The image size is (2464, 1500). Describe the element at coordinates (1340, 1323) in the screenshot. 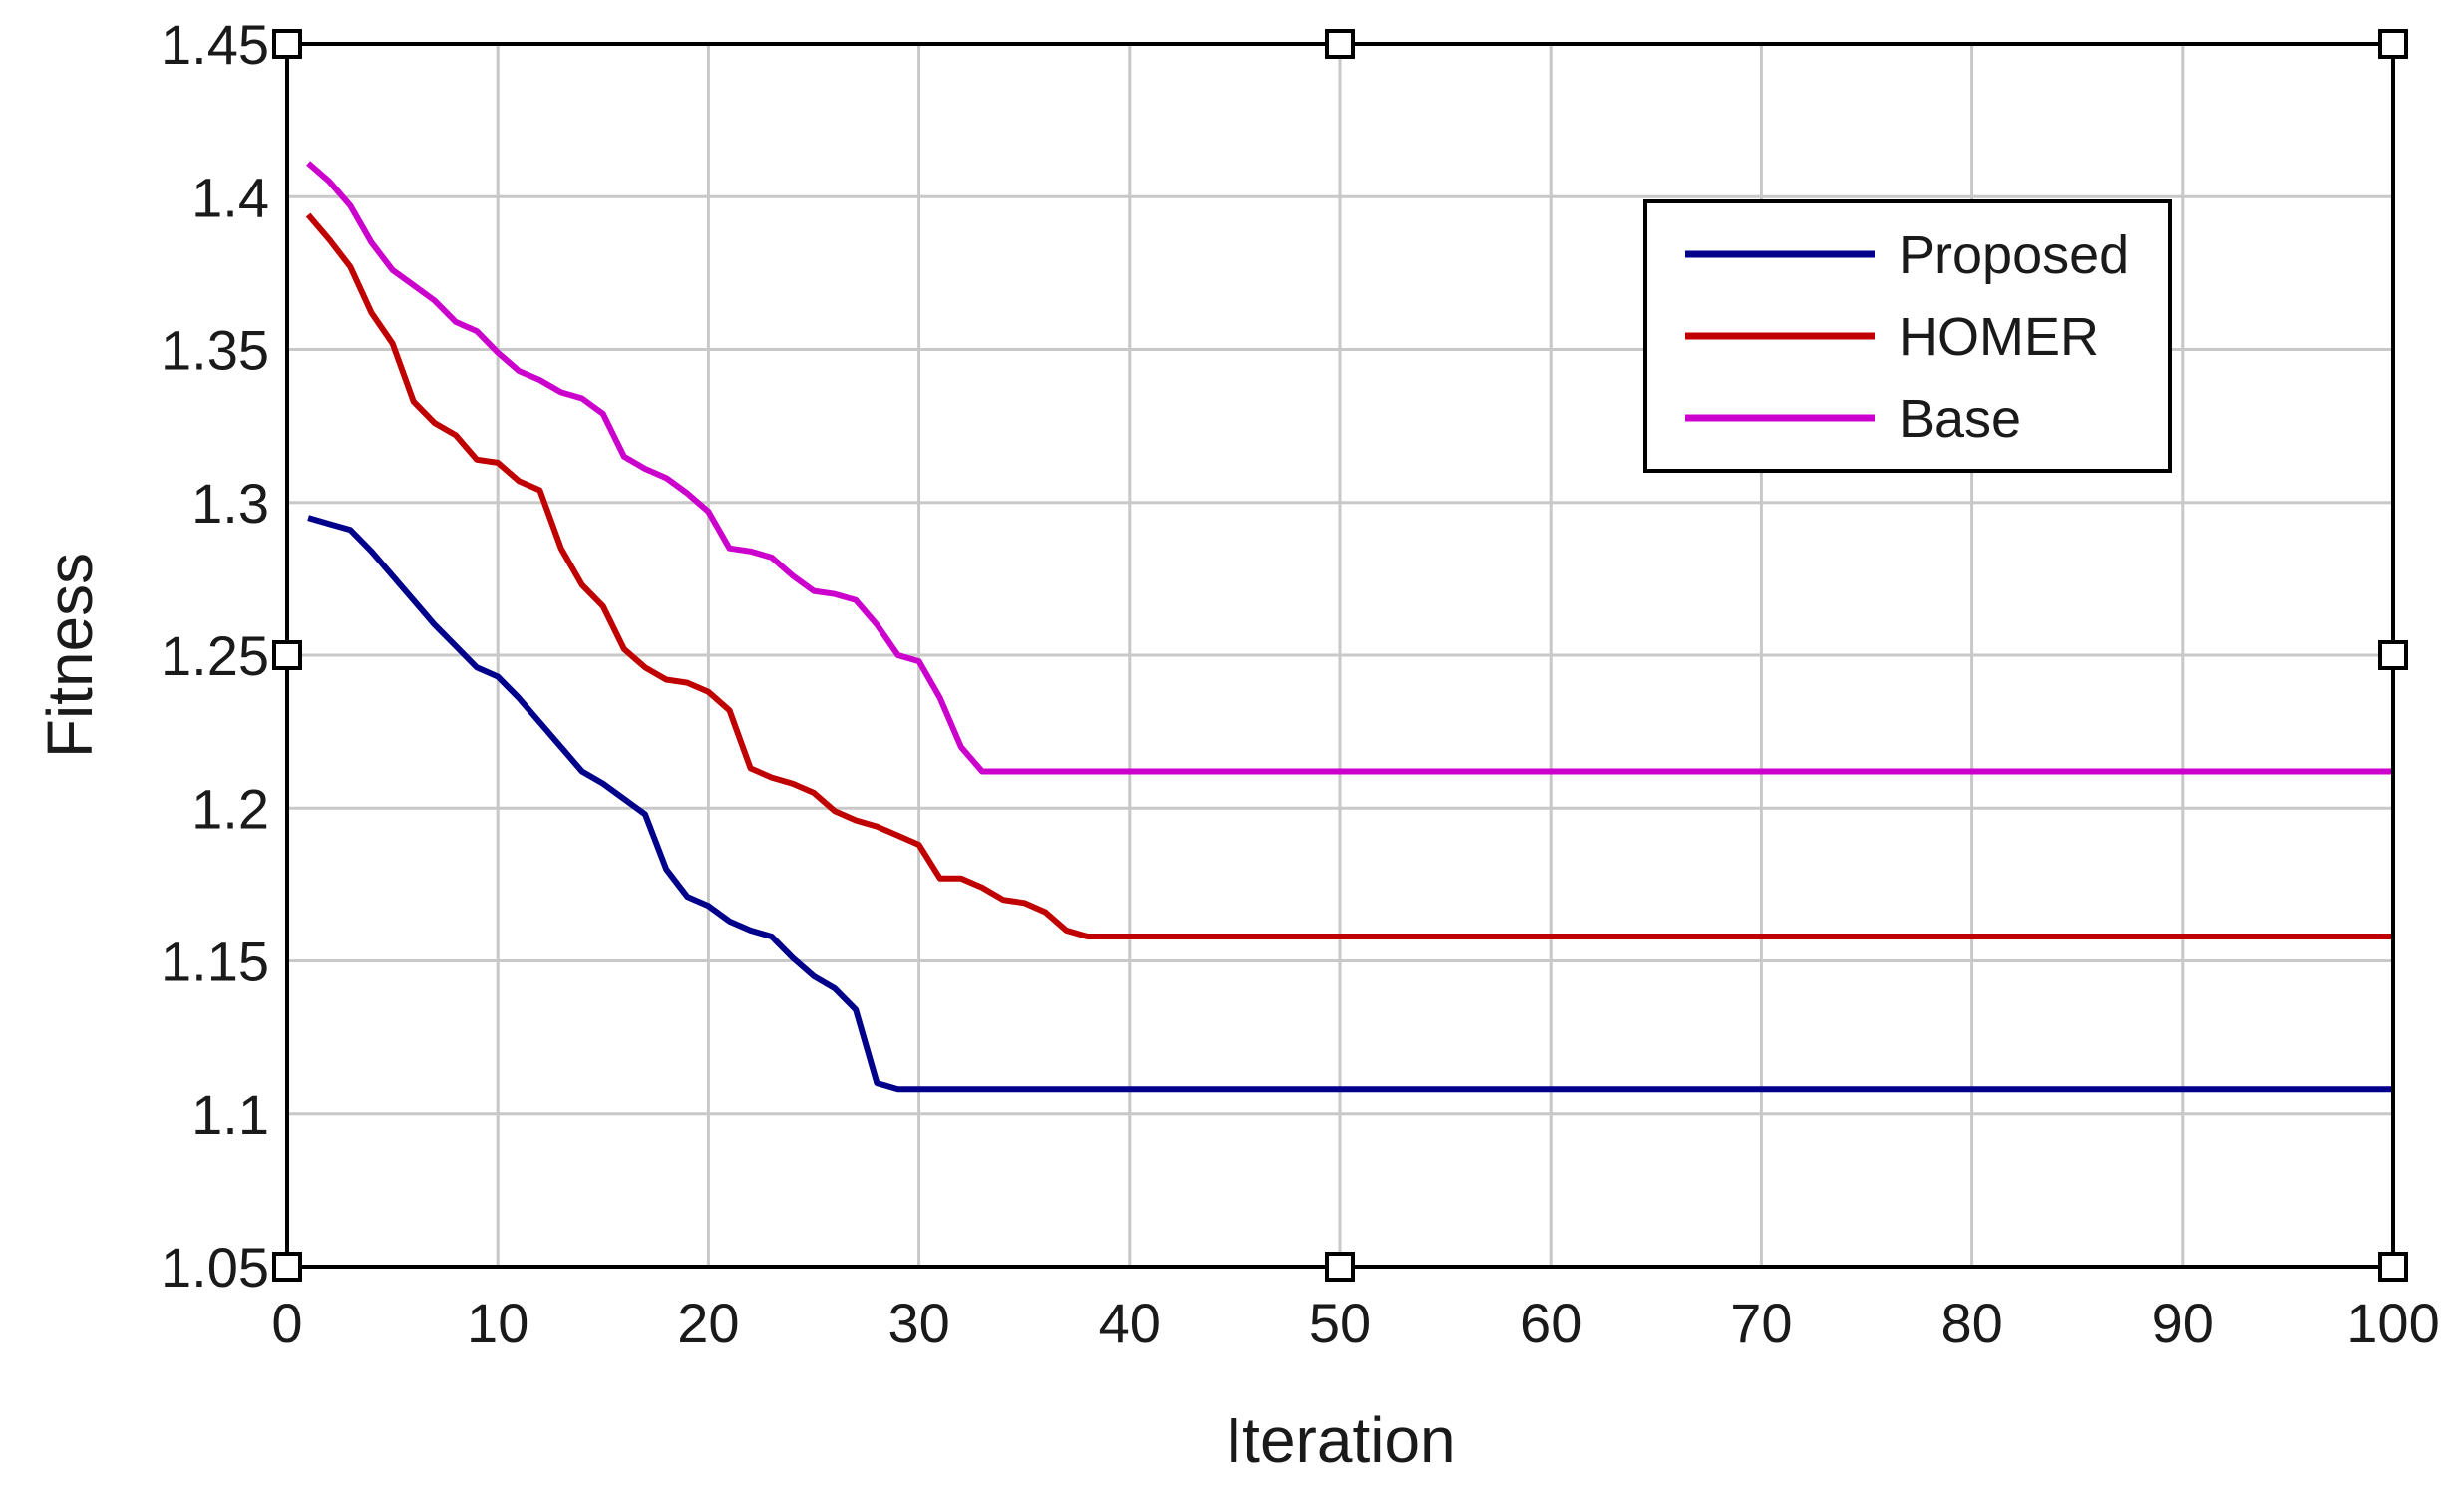

I see `x-tick-label: 50` at that location.